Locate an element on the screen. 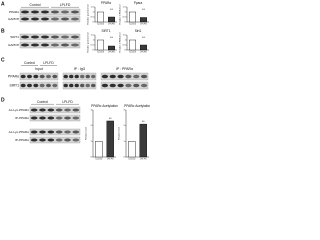 This screenshot has height=240, width=320. group-label: Input is located at coordinates (39, 69).